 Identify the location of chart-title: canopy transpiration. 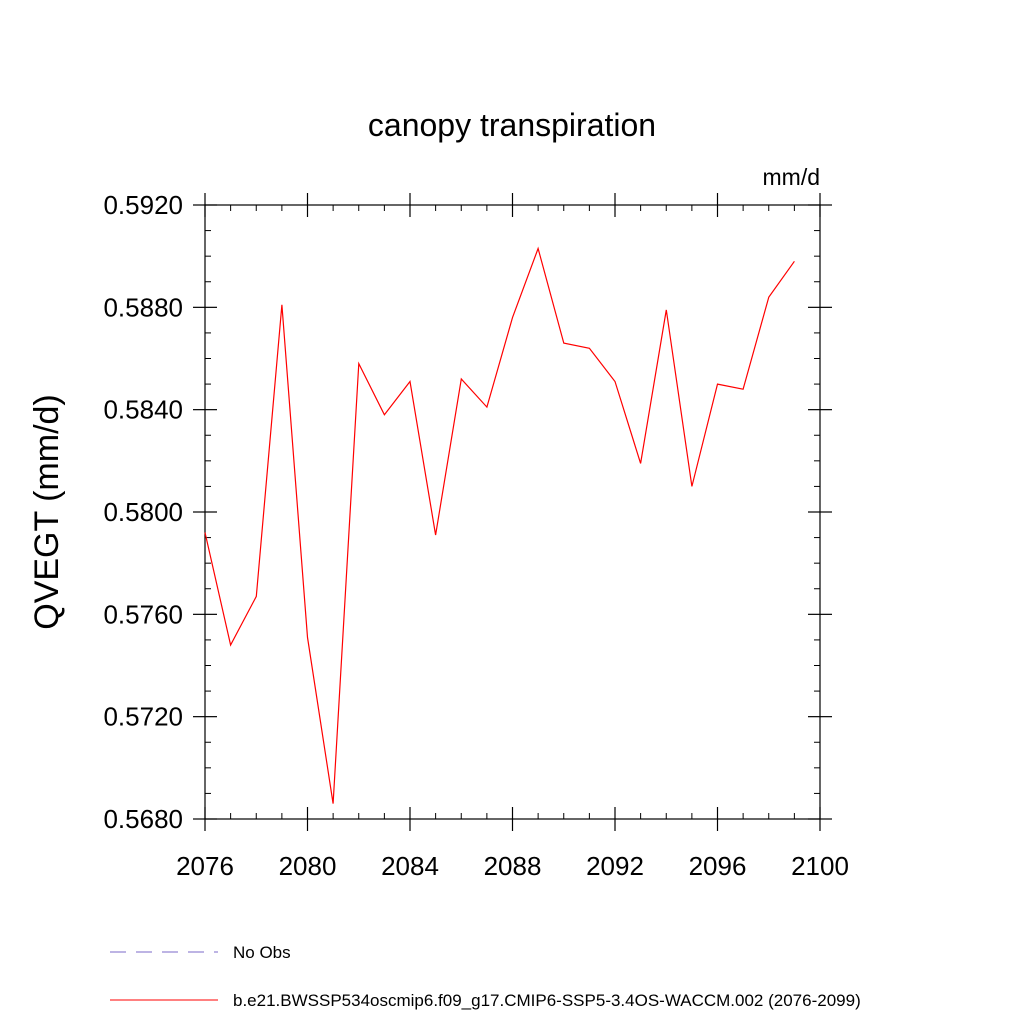
(512, 125).